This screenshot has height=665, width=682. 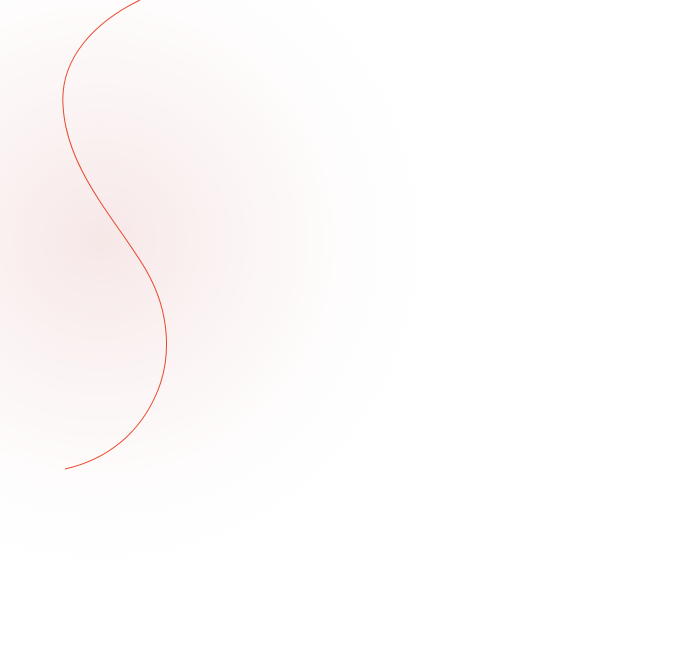 What do you see at coordinates (114, 235) in the screenshot?
I see `s-curve-line` at bounding box center [114, 235].